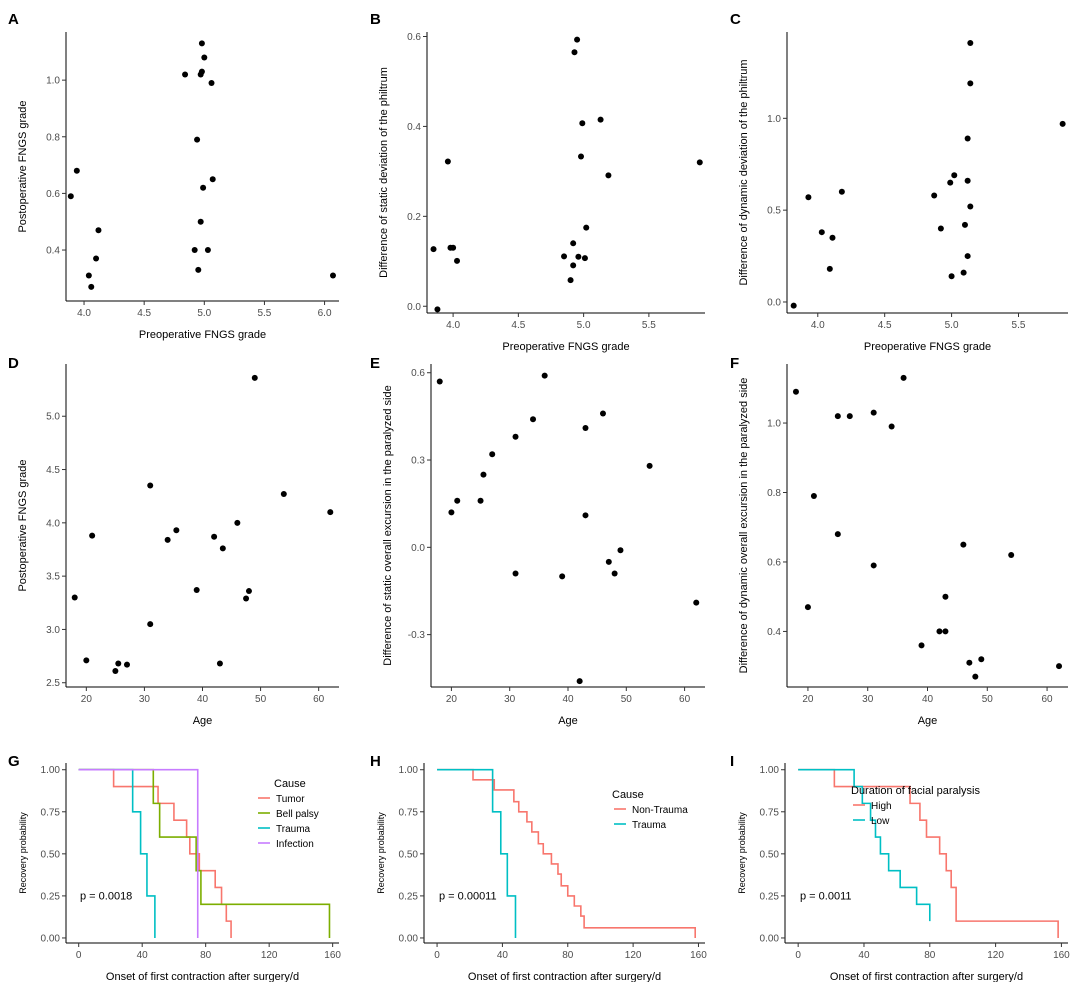 The width and height of the screenshot is (1084, 982). Describe the element at coordinates (798, 955) in the screenshot. I see `x-tick-label: 0` at that location.